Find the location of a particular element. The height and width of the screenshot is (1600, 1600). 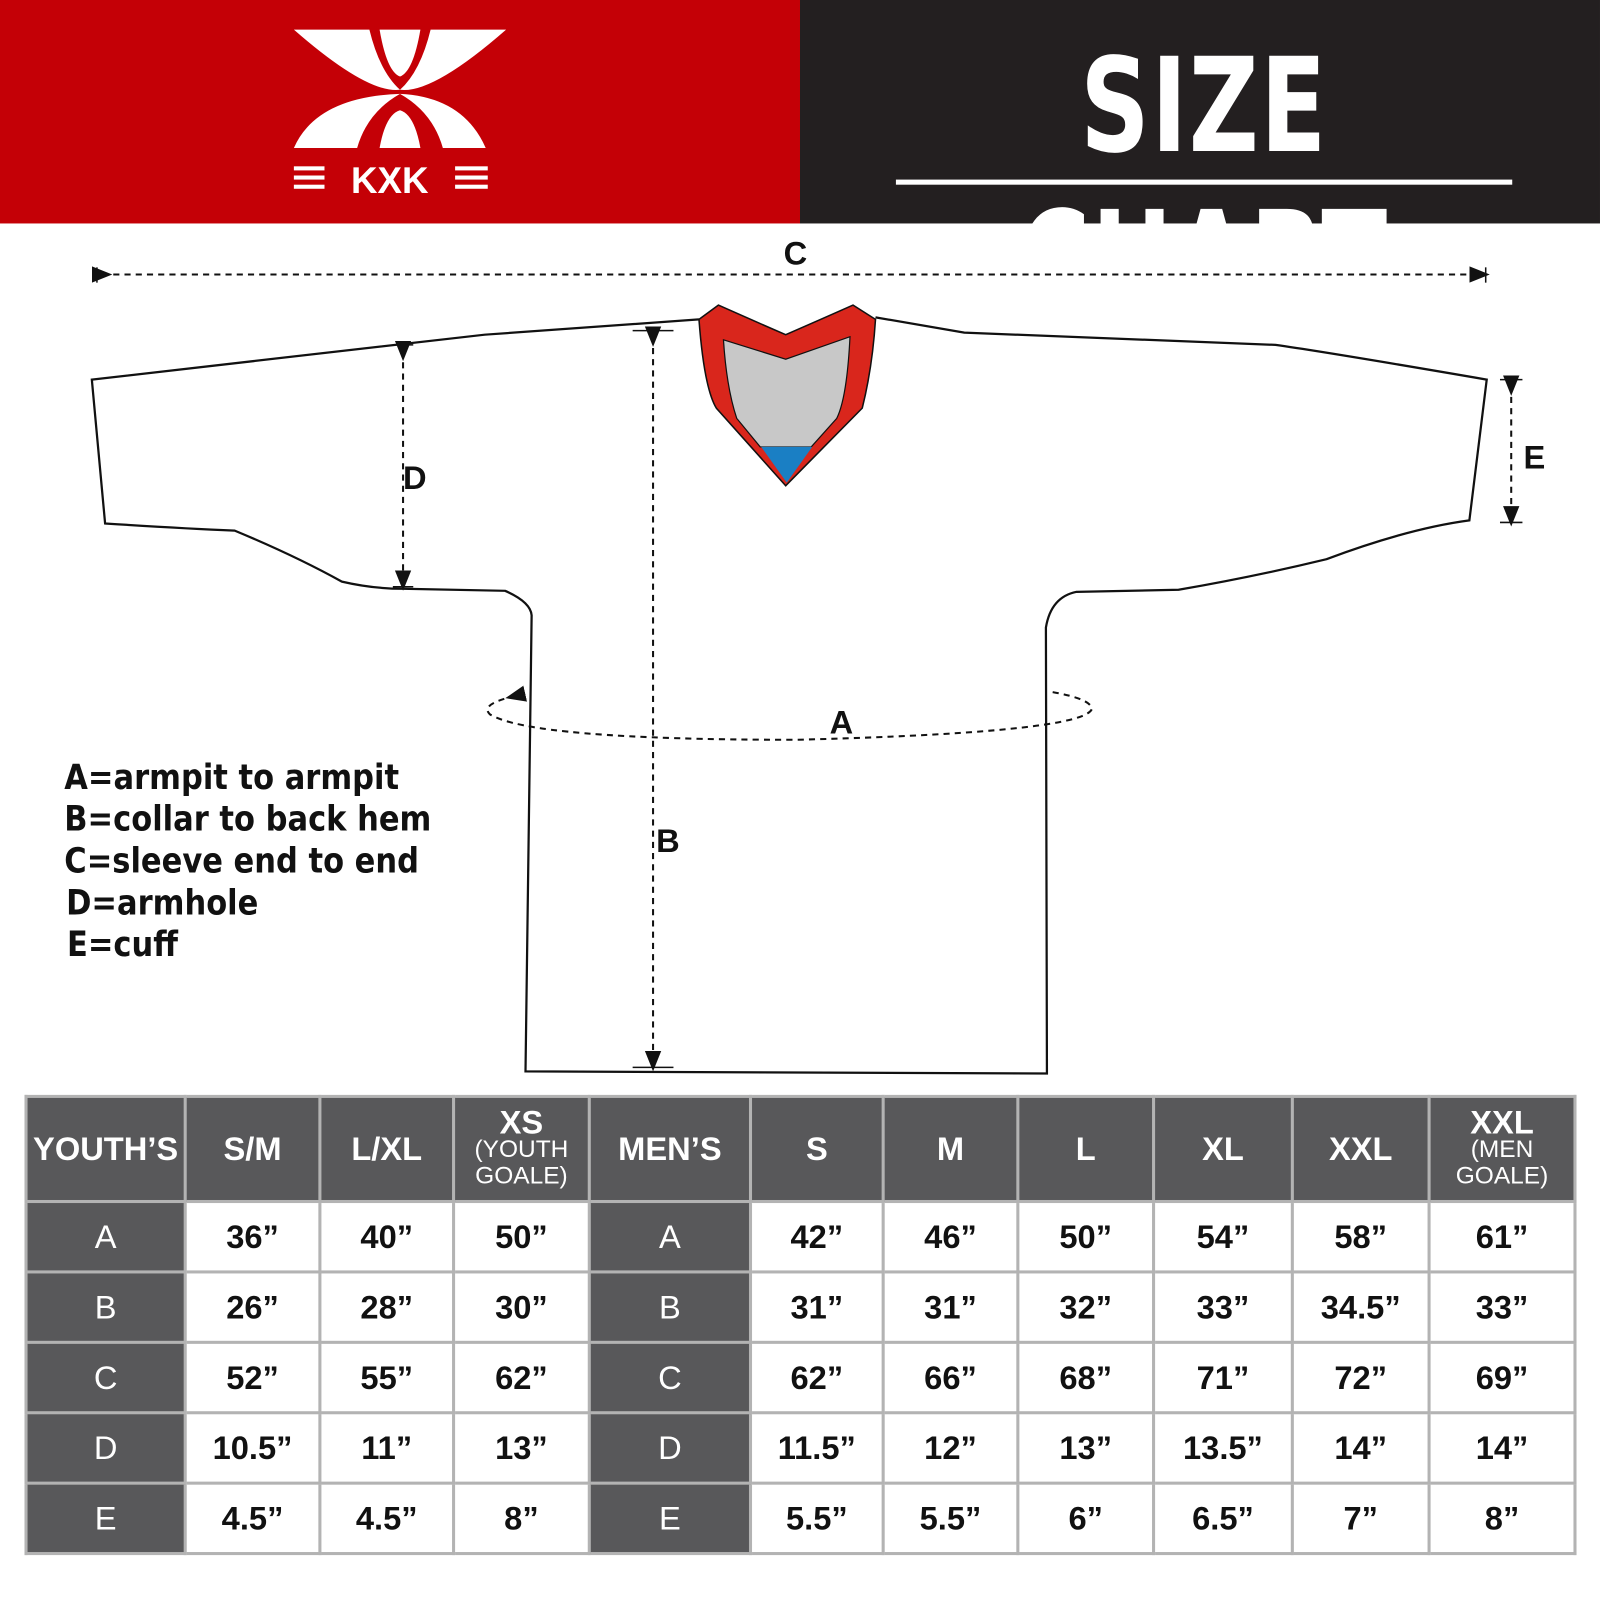

column-header-label: YOUTH’S is located at coordinates (106, 1148).